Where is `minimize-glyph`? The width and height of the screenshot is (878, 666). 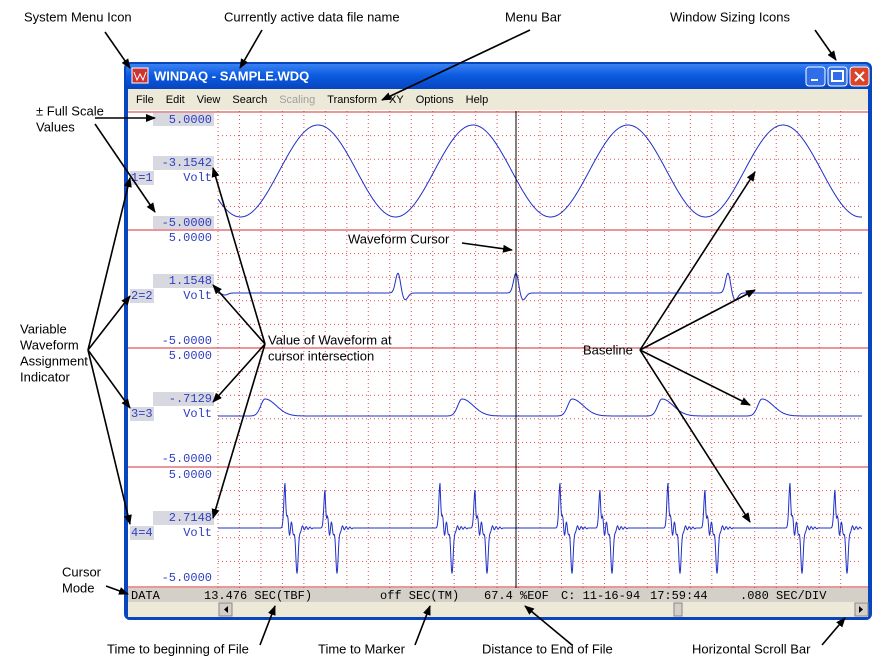 minimize-glyph is located at coordinates (814, 80).